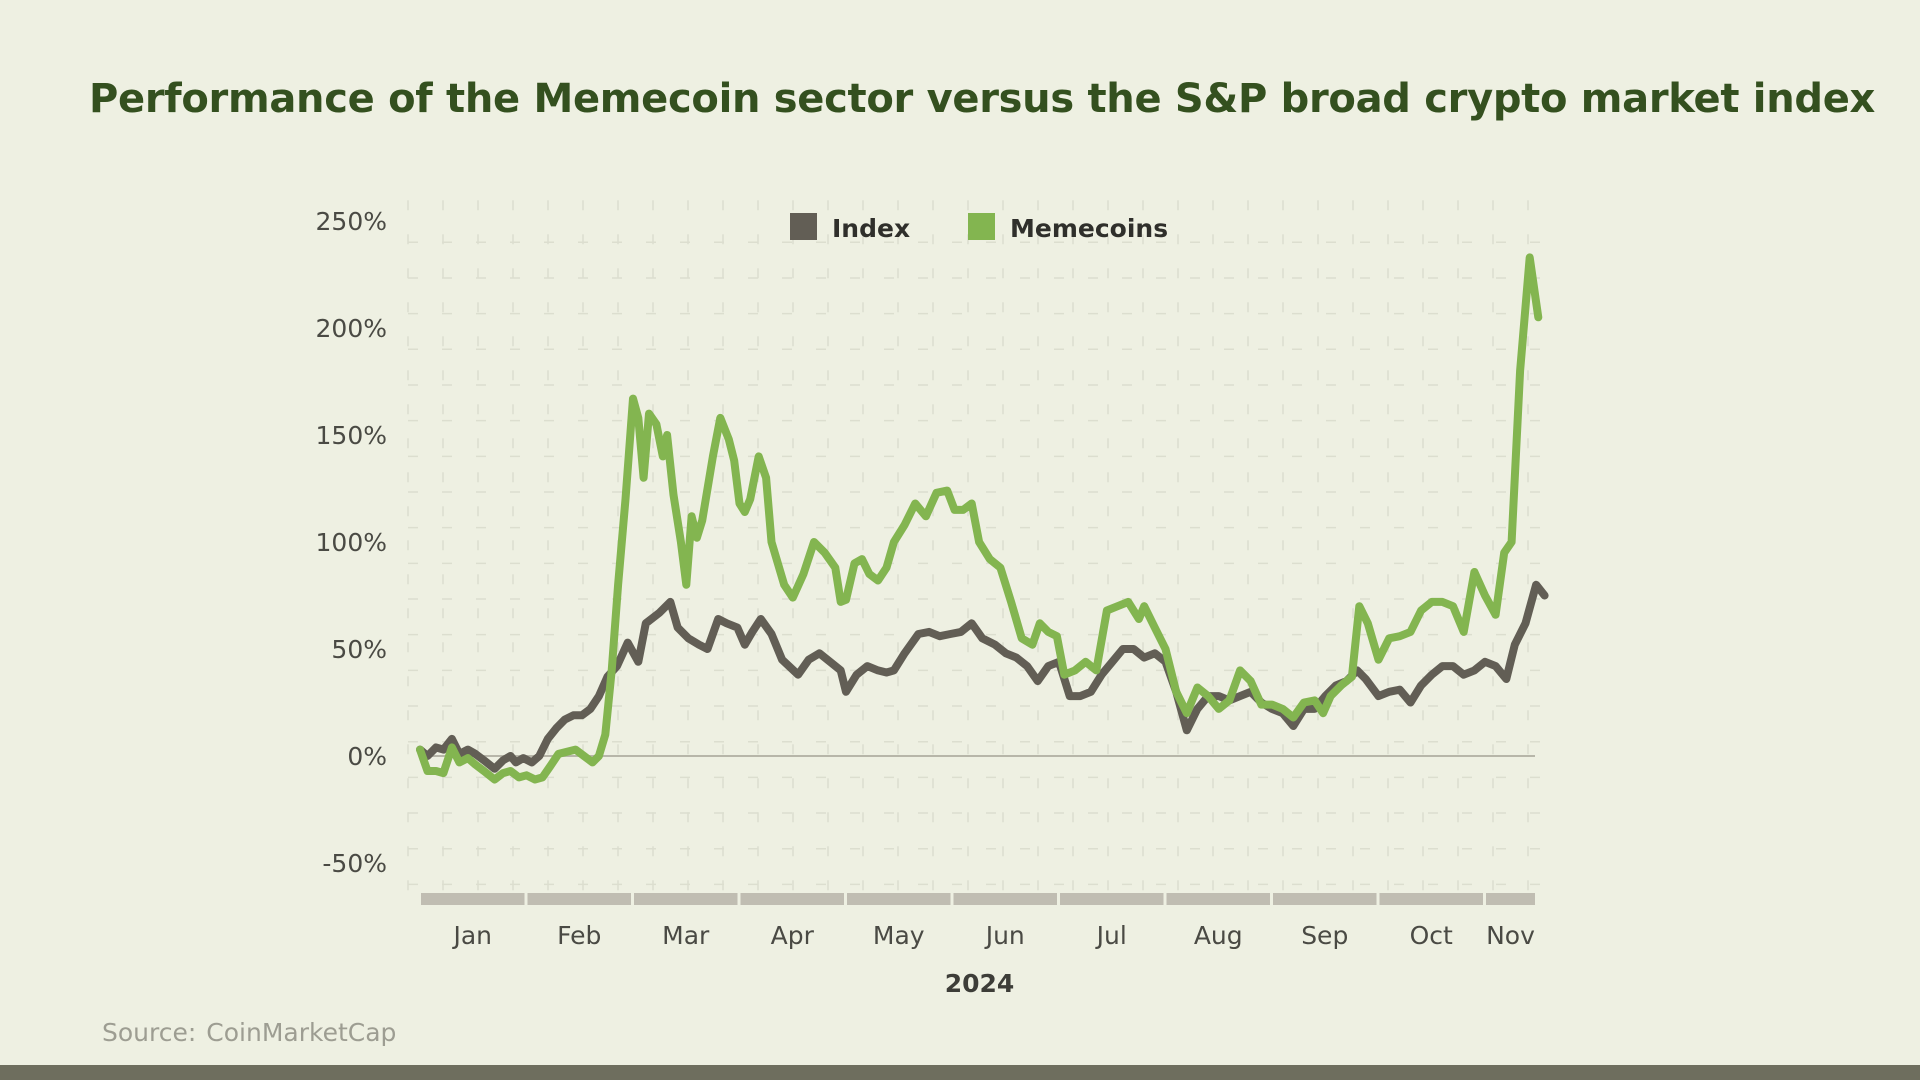 Image resolution: width=1920 pixels, height=1080 pixels. I want to click on y-tick-label: 100%, so click(351, 542).